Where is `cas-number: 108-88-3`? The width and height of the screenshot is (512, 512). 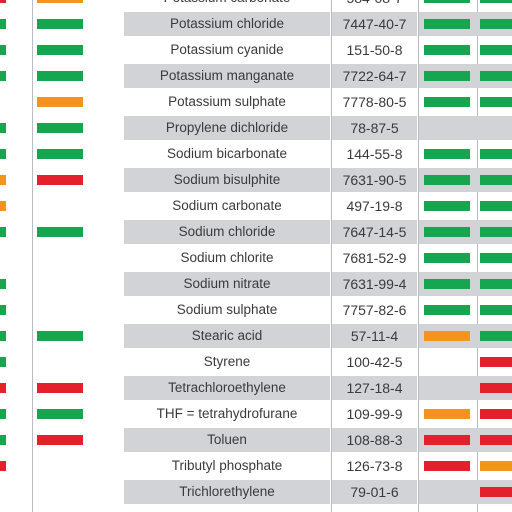
cas-number: 108-88-3 is located at coordinates (374, 440).